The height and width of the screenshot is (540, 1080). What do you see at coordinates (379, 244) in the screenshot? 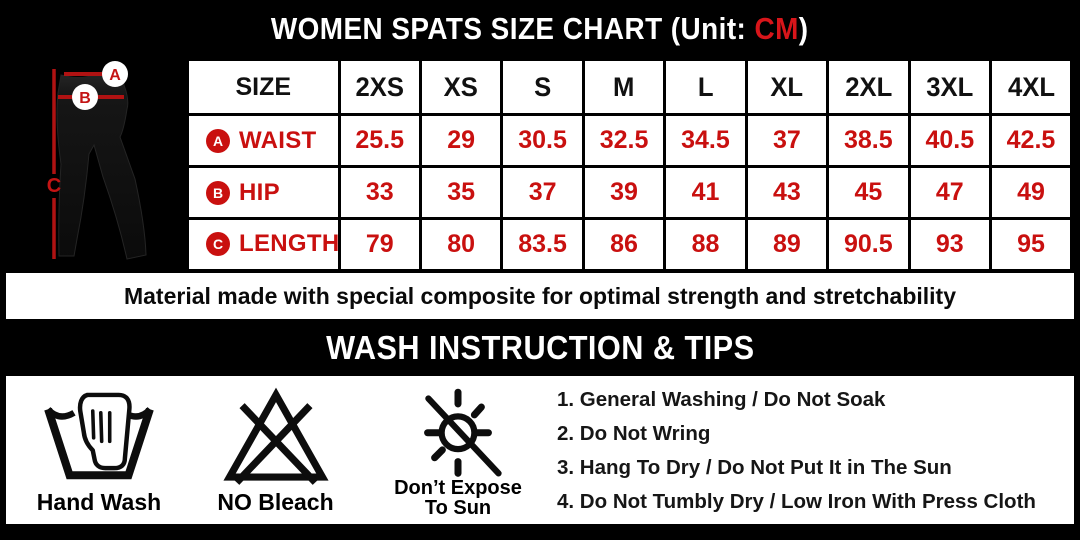
I see `length-value: 79` at bounding box center [379, 244].